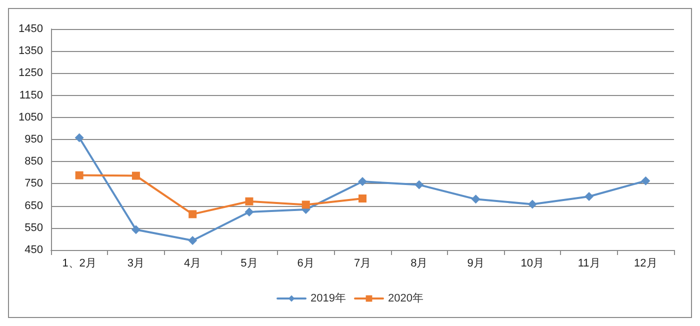  I want to click on legend-label: 2019年, so click(328, 298).